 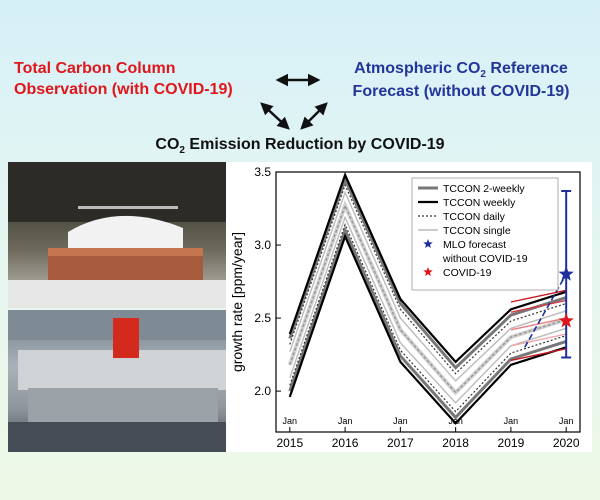 I want to click on x-jan-label-4: Jan, so click(x=511, y=421).